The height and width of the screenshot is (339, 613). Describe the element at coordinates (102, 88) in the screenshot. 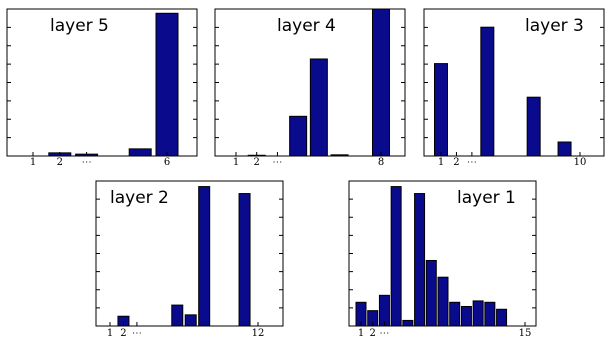

I see `chart-panel-1: 1 2 ⋯ 6 layer 5` at that location.